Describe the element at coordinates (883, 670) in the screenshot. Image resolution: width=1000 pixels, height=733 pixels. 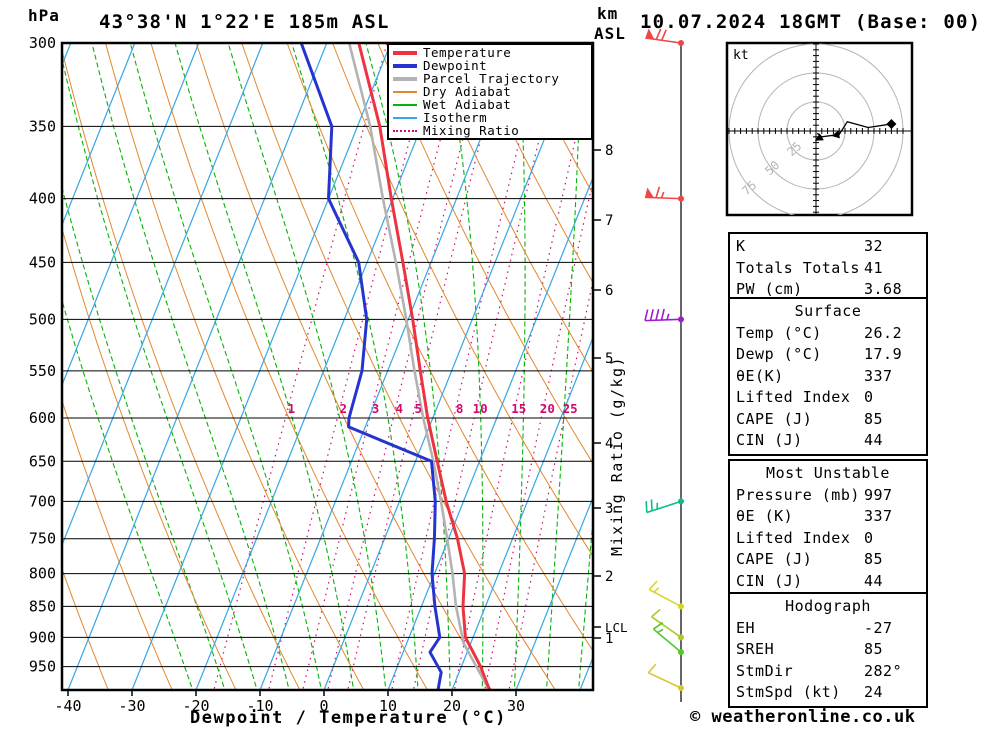
I see `table-row-value: 282°` at that location.